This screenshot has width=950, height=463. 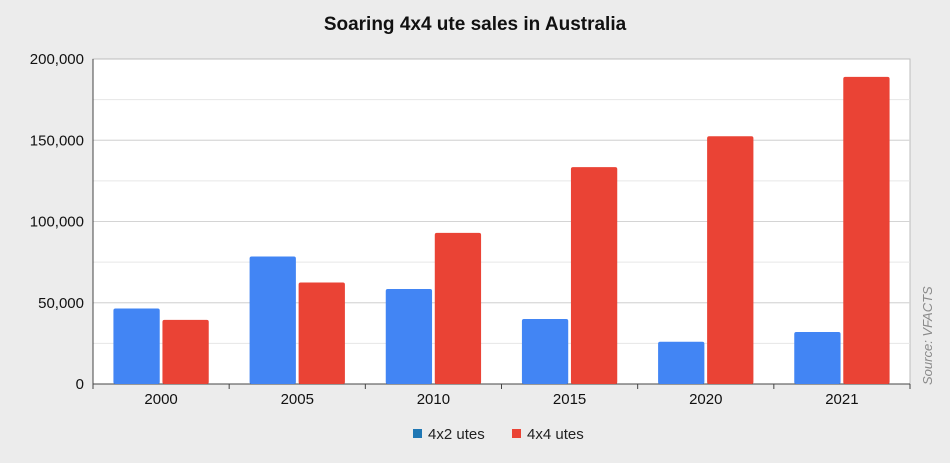 I want to click on y-tick-label: 150,000, so click(x=57, y=140).